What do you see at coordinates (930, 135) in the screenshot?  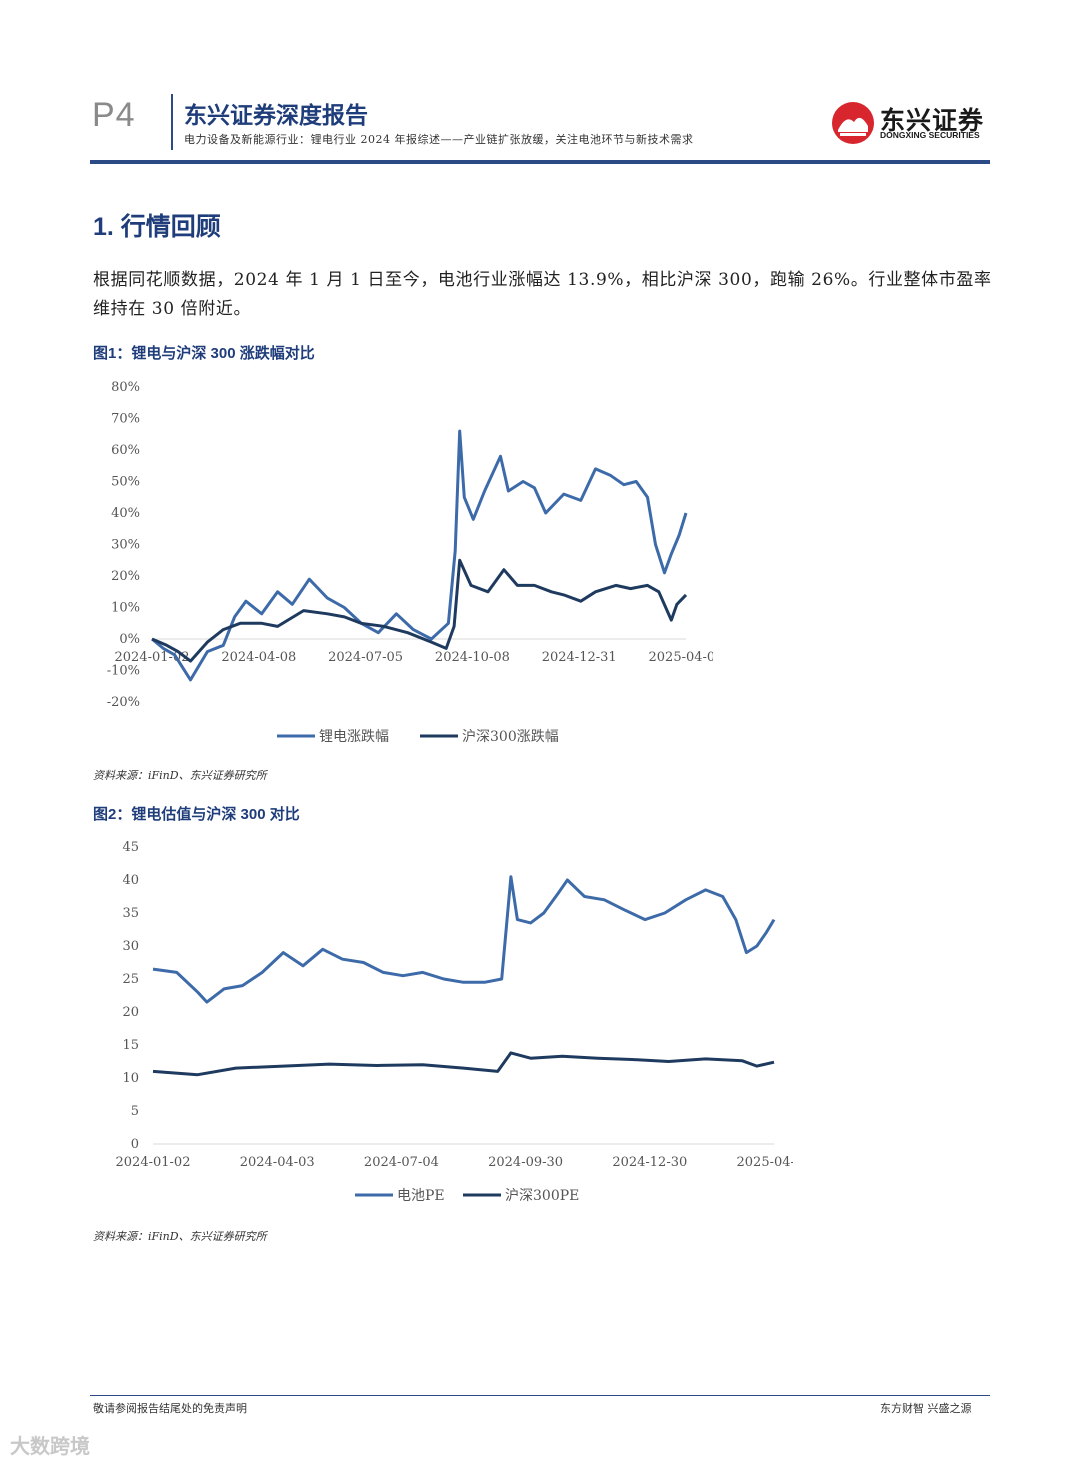 I see `logo-text-en: DONGXING SECURITIES` at bounding box center [930, 135].